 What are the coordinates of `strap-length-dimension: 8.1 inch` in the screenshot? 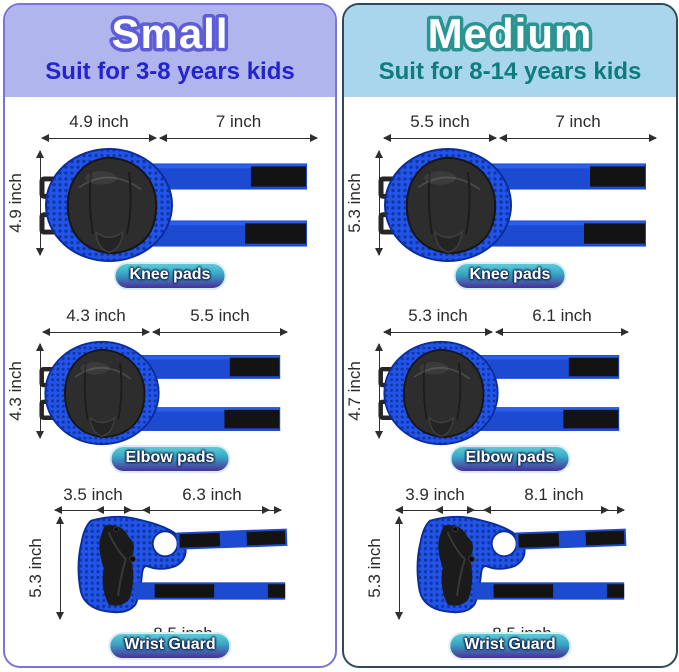 It's located at (554, 494).